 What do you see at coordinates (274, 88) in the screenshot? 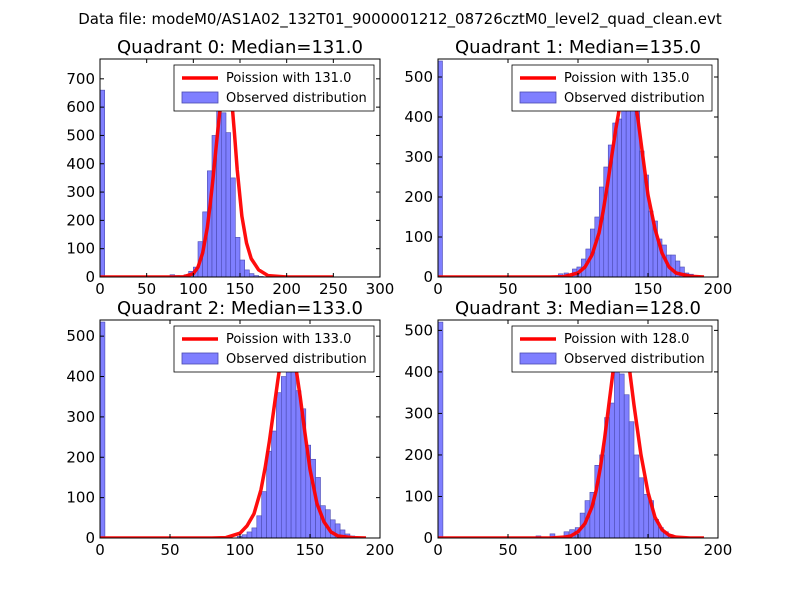
I see `legend: Poission with 131.0 Observed distribution` at bounding box center [274, 88].